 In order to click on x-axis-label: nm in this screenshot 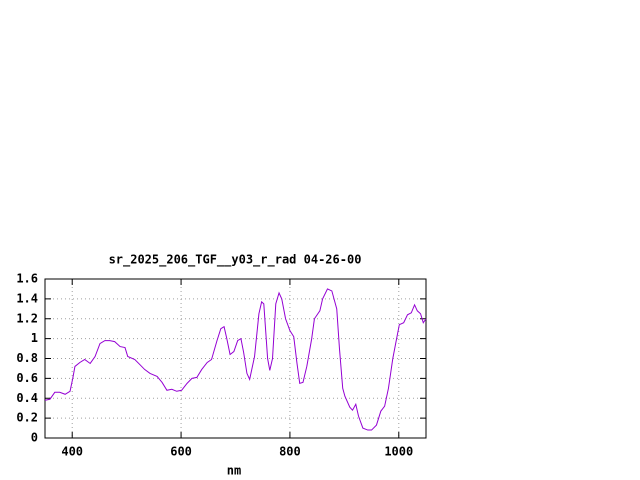, I will do `click(234, 471)`.